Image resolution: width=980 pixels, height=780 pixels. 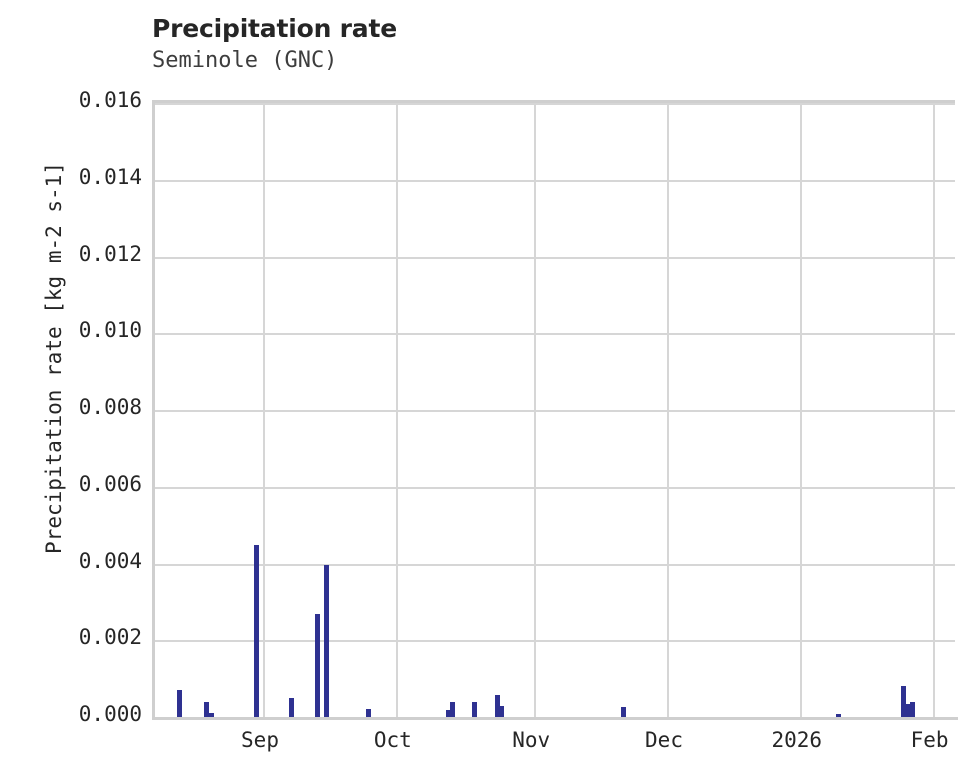 I want to click on y-axis-tick-label: 0.014, so click(x=110, y=176).